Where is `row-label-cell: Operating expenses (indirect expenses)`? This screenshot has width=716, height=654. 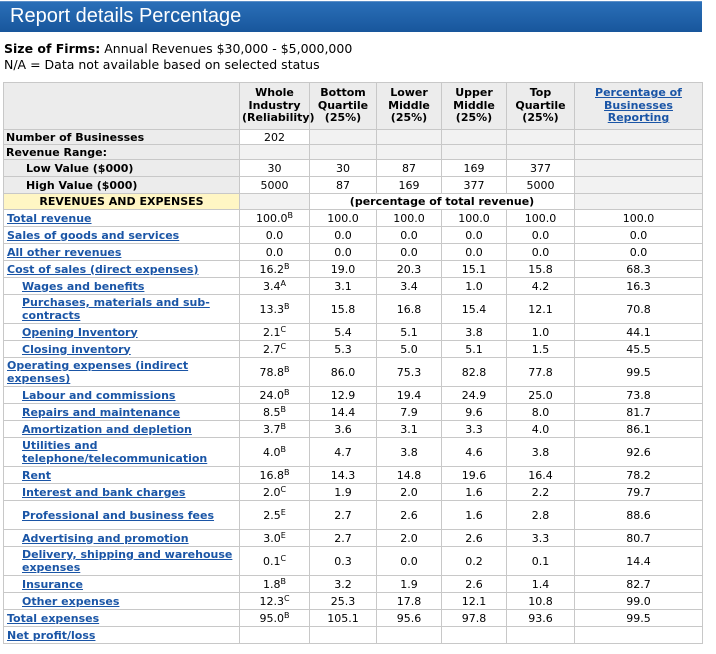
row-label-cell: Operating expenses (indirect expenses) is located at coordinates (121, 372).